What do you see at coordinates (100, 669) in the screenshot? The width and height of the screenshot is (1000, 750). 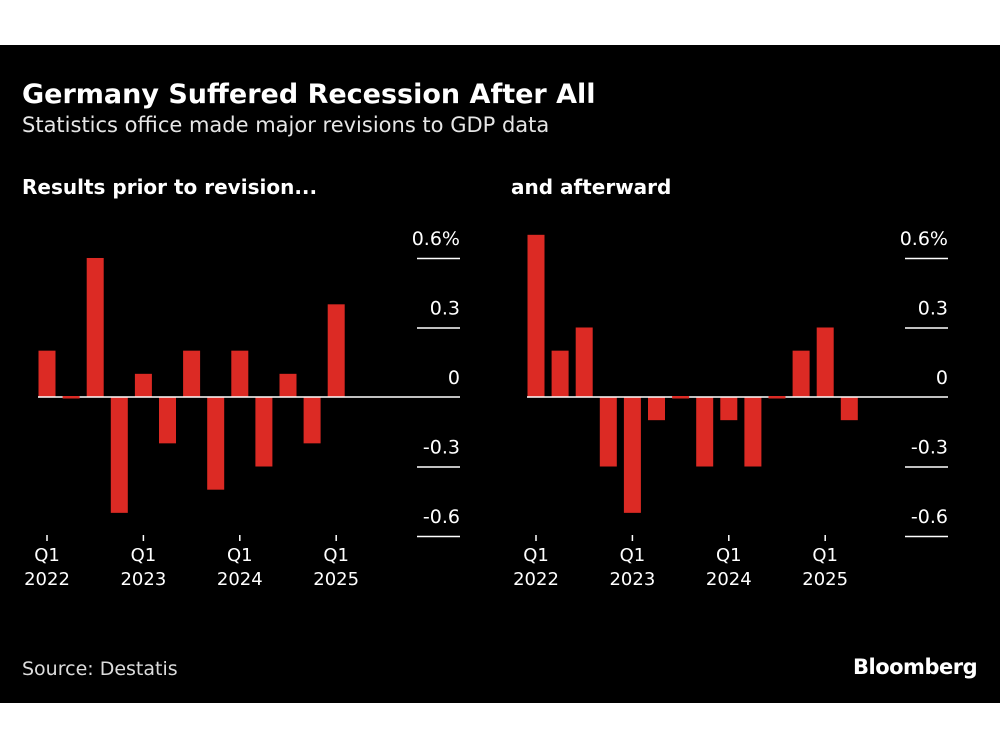 I see `source-note: Source: Destatis` at bounding box center [100, 669].